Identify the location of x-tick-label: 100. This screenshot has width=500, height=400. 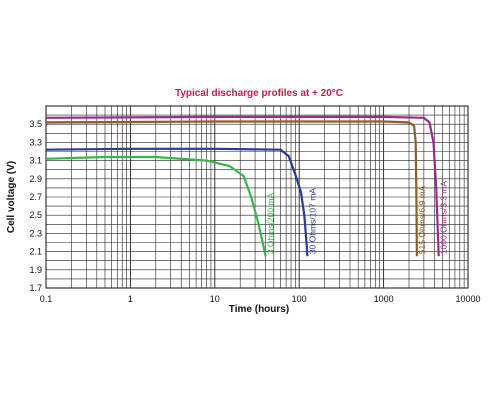
(299, 299).